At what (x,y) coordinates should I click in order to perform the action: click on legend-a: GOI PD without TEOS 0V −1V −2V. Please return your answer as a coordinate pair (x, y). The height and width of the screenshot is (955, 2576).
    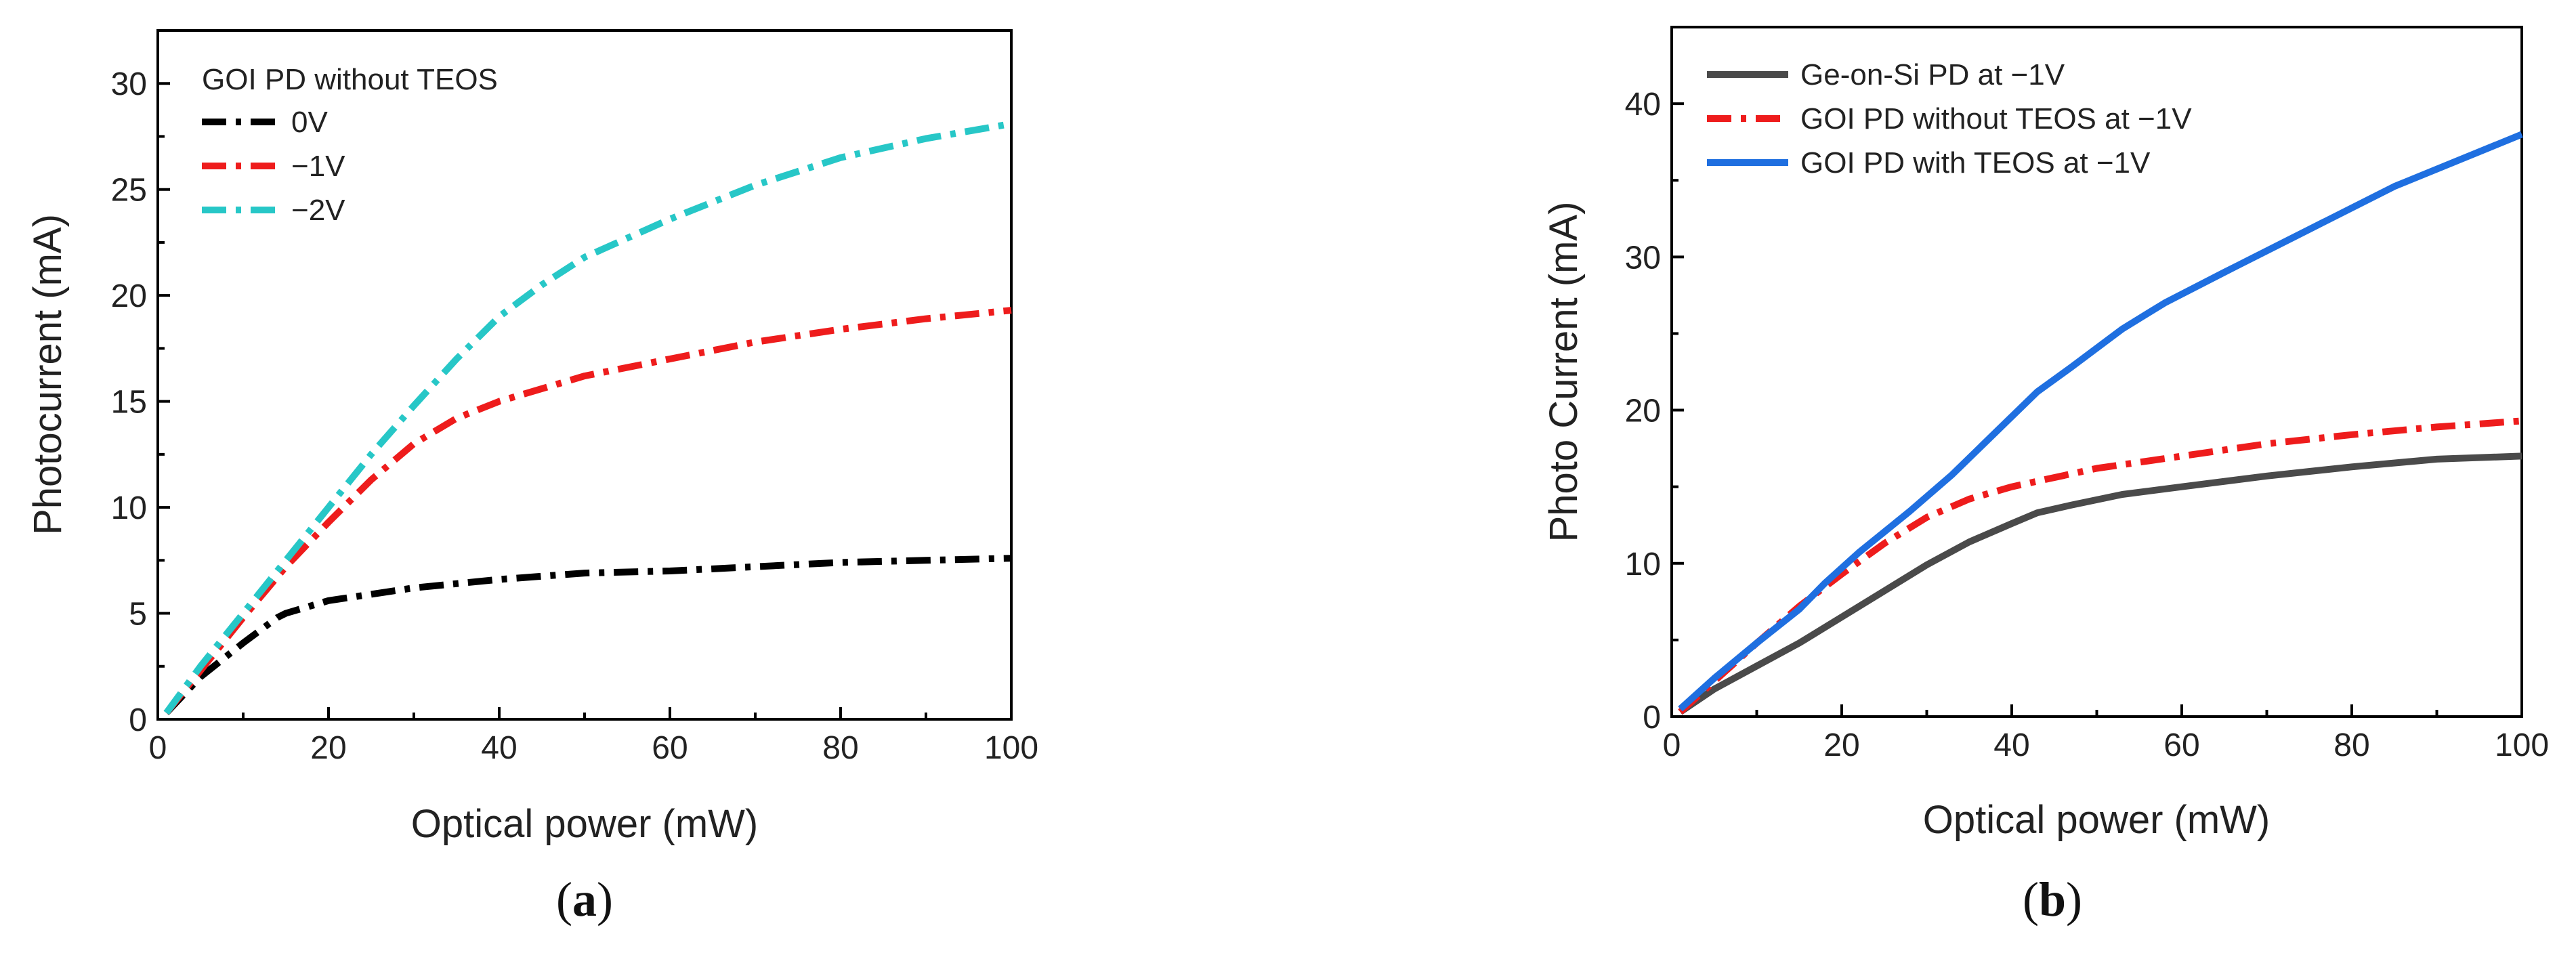
    Looking at the image, I should click on (350, 145).